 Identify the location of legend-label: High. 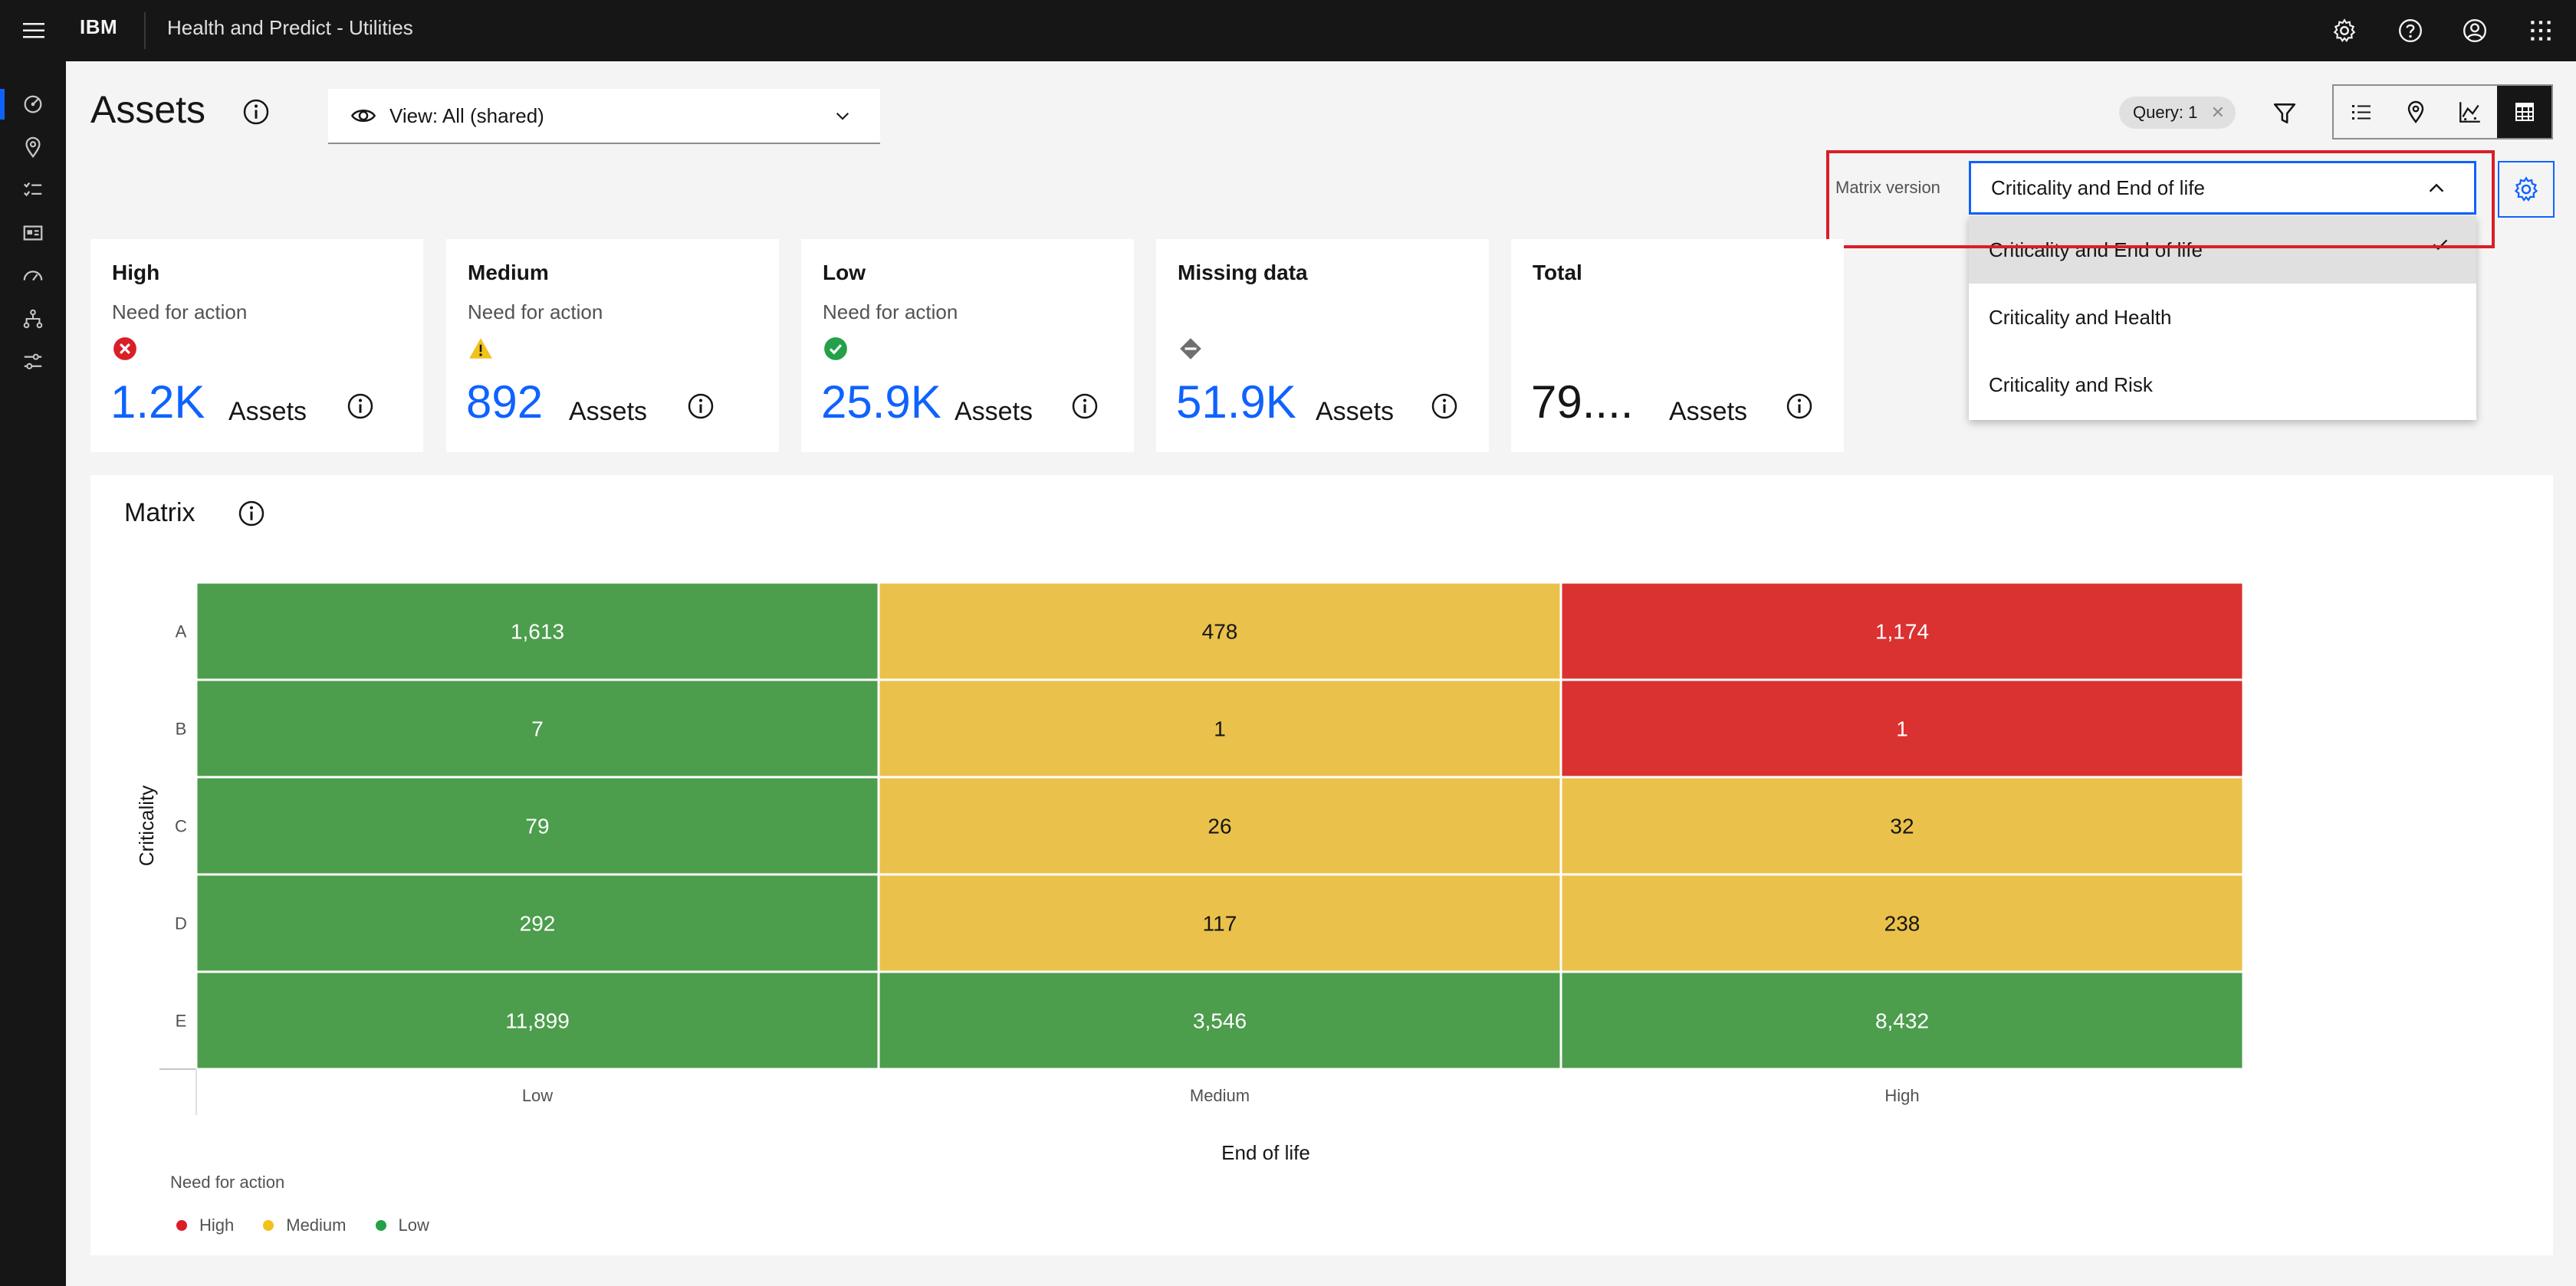
(217, 1225).